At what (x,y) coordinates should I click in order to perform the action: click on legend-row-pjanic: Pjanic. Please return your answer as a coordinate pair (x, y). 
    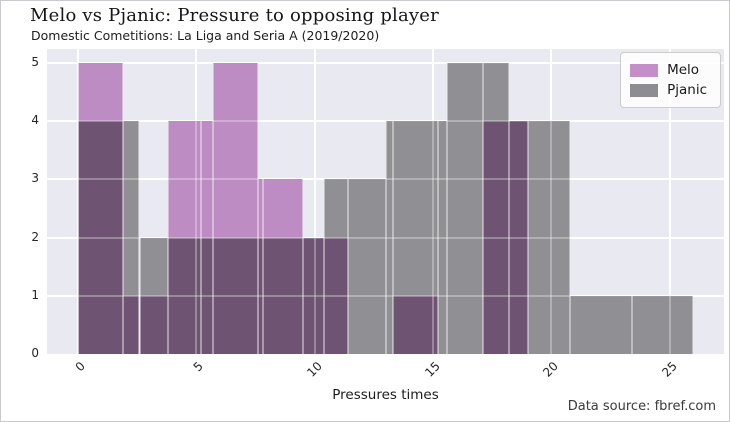
    Looking at the image, I should click on (668, 90).